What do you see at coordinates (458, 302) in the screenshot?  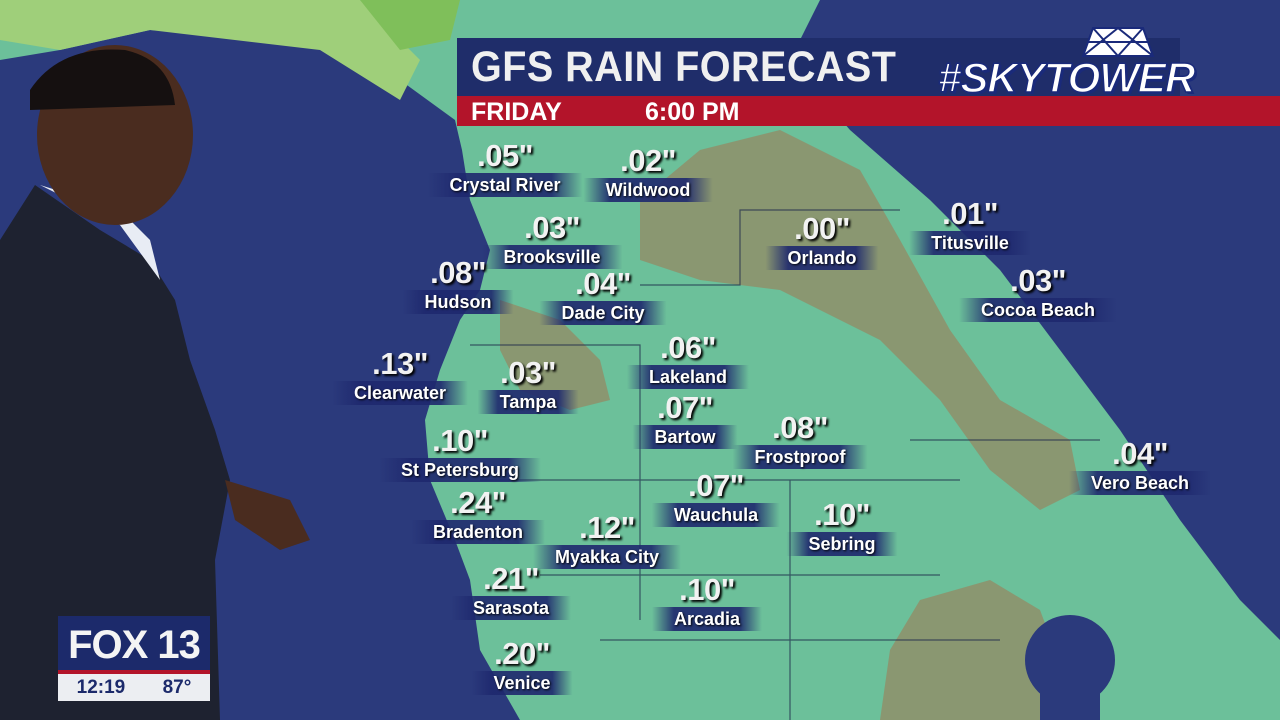 I see `city-name: Hudson` at bounding box center [458, 302].